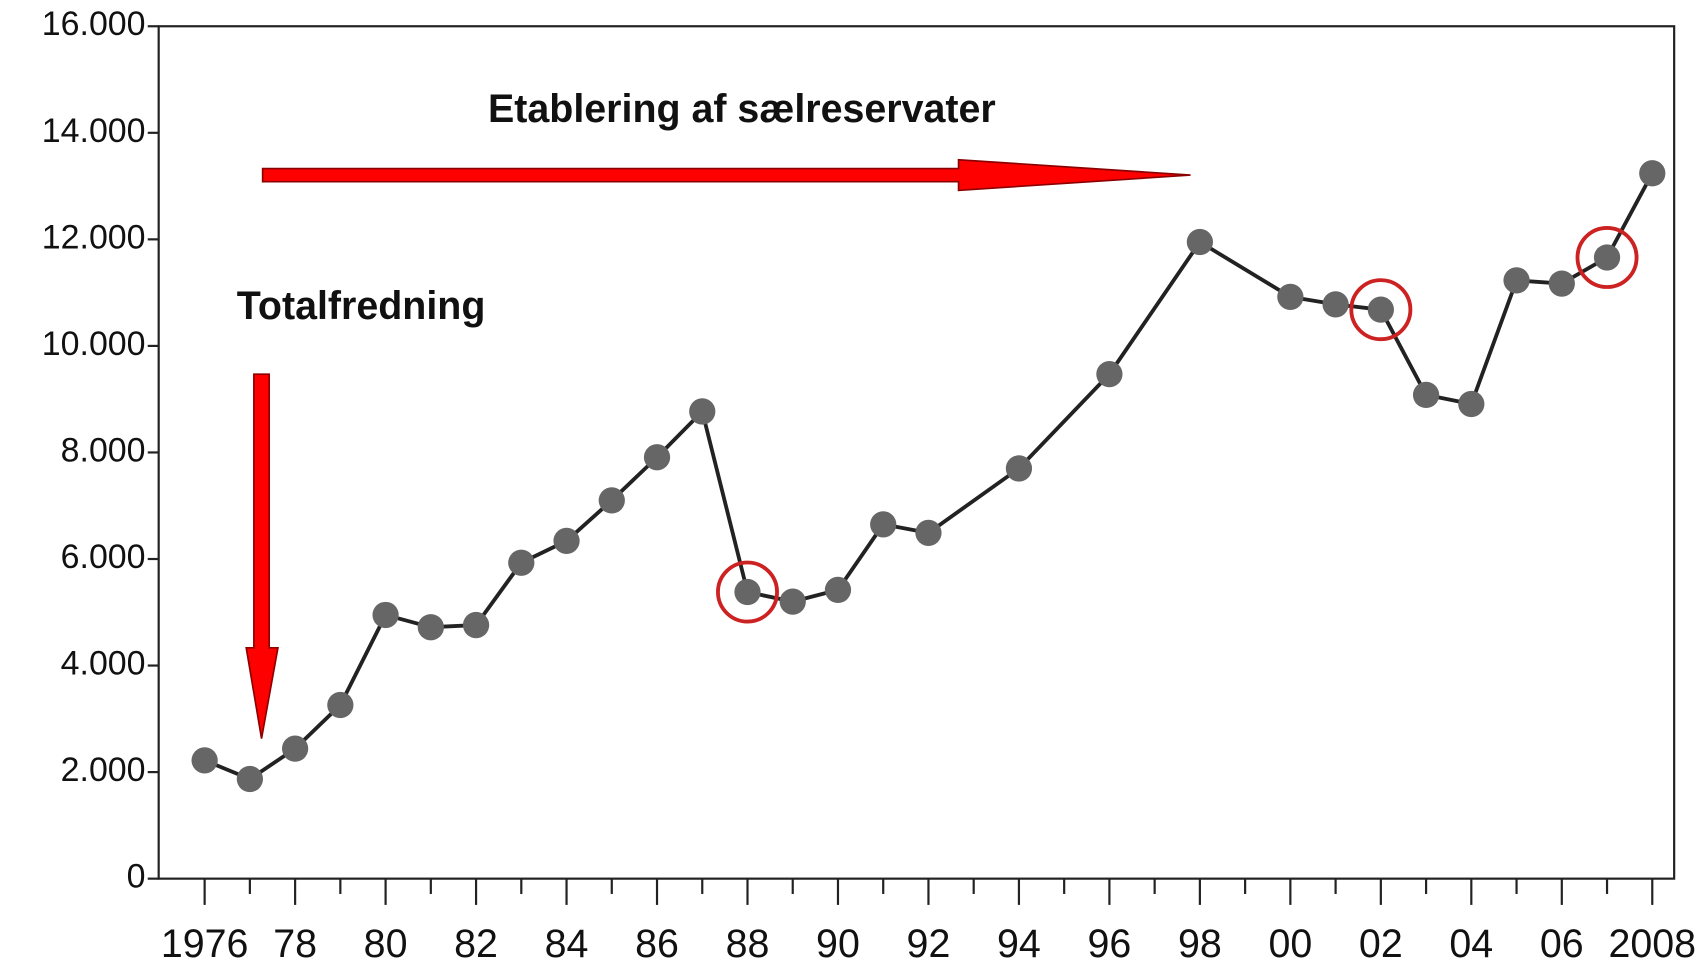 This screenshot has height=964, width=1707. I want to click on arrow-down, so click(262, 556).